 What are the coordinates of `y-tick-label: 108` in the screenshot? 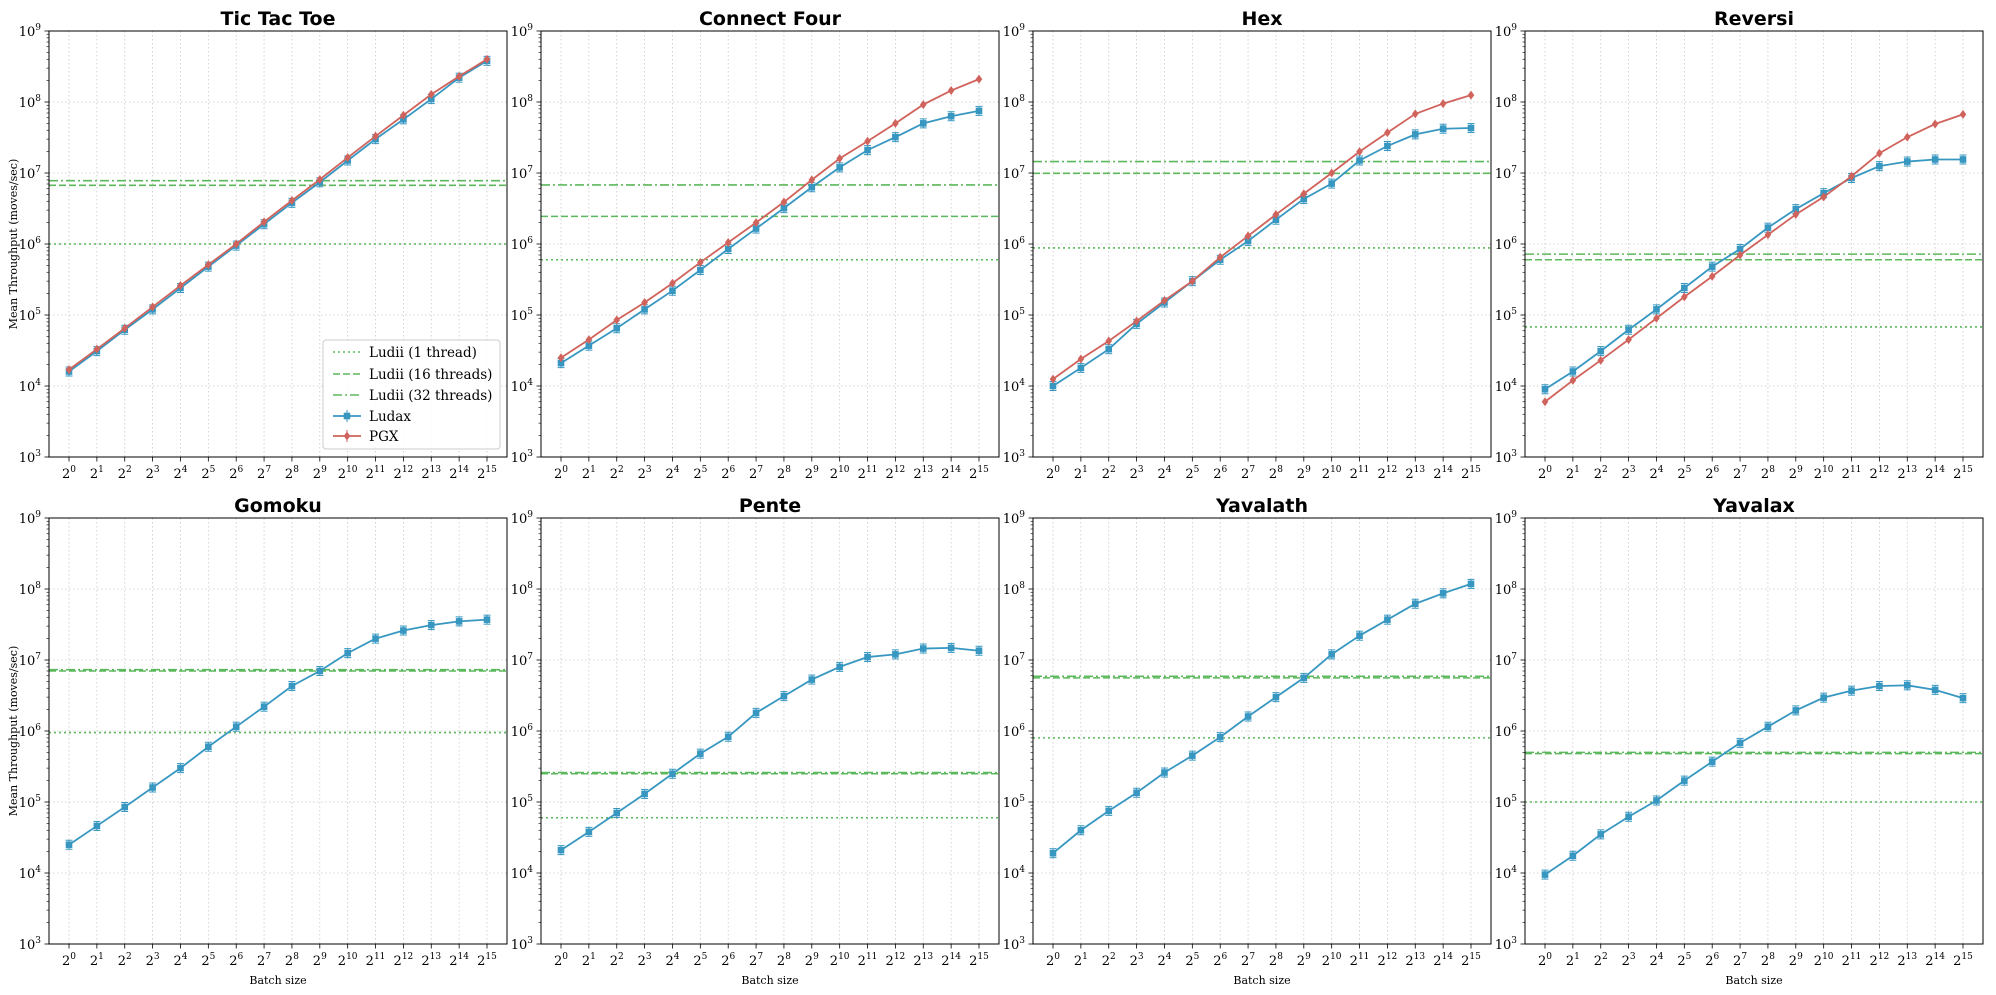 It's located at (1014, 102).